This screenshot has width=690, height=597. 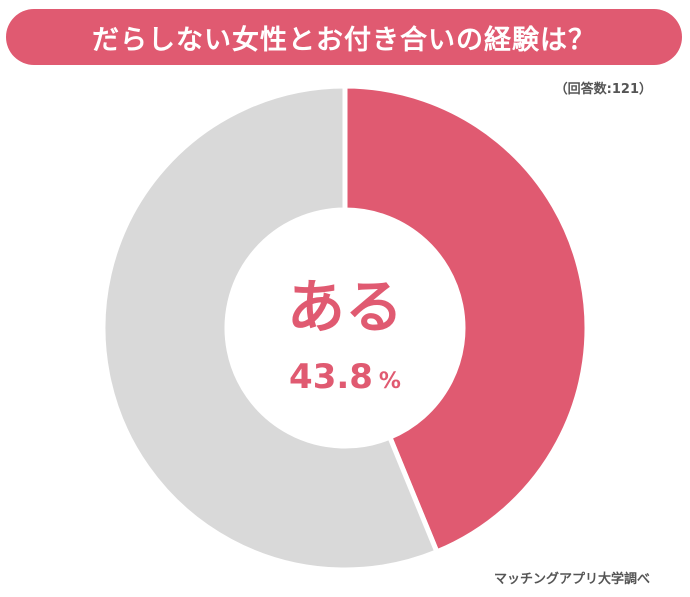 I want to click on title-banner: だらしない女性とお付き合いの経験は？, so click(x=344, y=37).